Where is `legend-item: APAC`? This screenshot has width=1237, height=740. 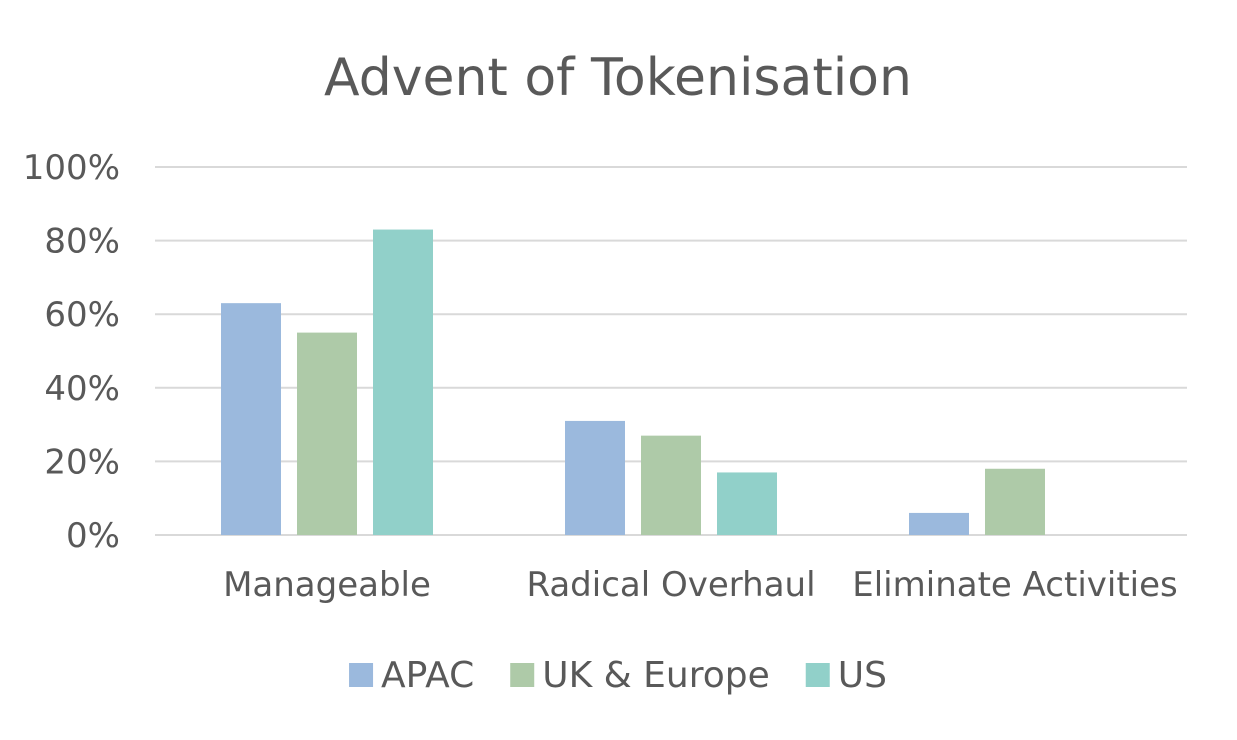 legend-item: APAC is located at coordinates (411, 675).